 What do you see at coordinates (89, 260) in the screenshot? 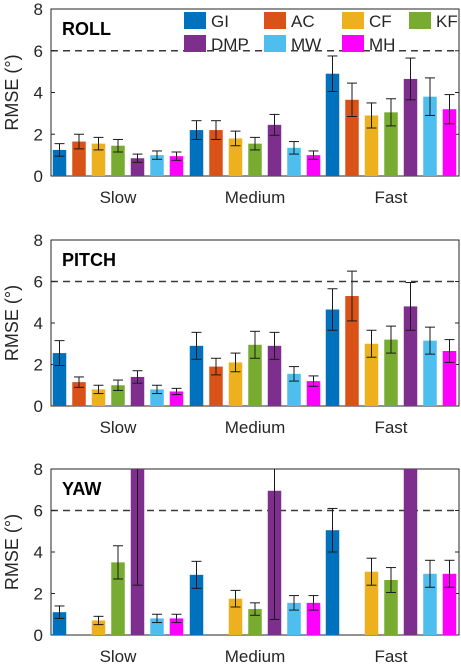
I see `chart-title: PITCH` at bounding box center [89, 260].